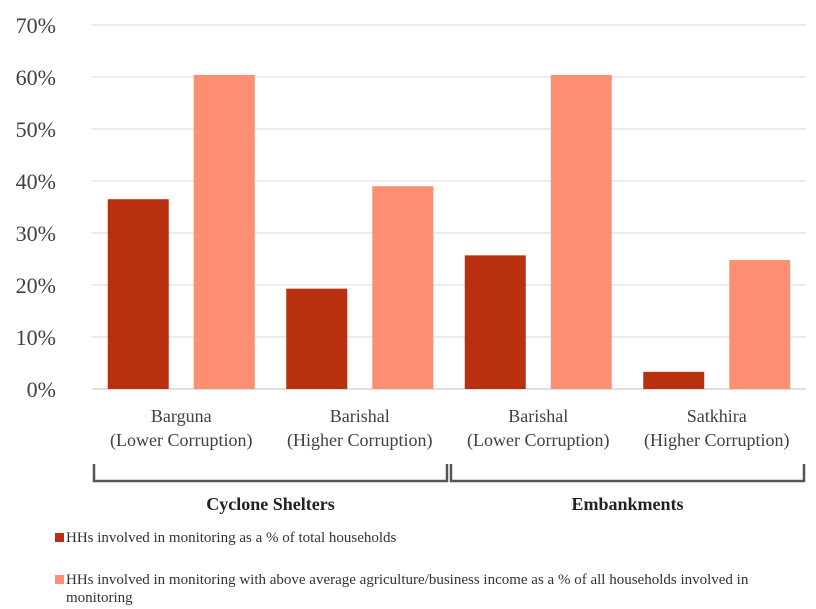  I want to click on y-tick-label: 70%, so click(36, 25).